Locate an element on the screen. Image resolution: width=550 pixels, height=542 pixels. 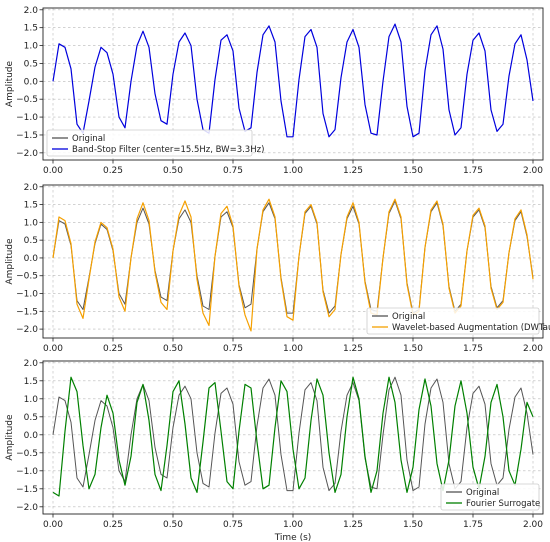
legend-label-2: Fourier Surrogate is located at coordinates (503, 504).